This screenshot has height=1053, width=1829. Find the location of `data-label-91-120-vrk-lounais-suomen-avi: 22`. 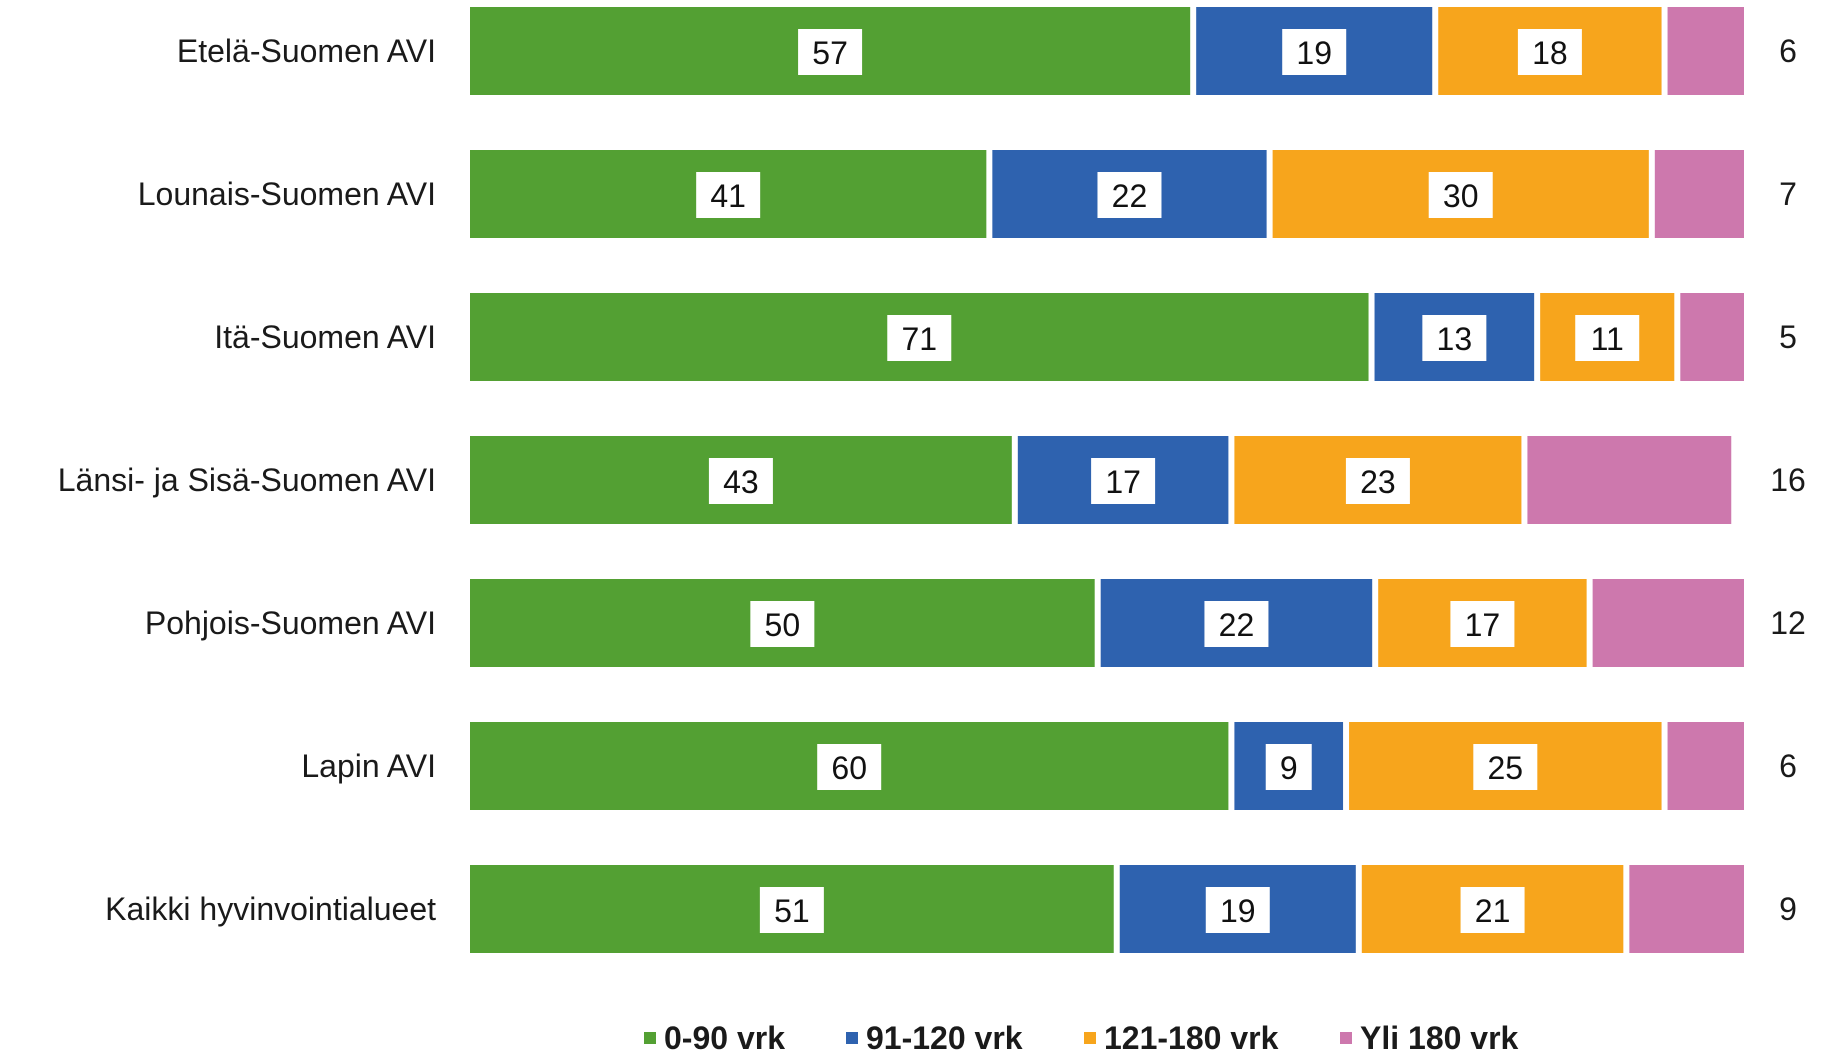

data-label-91-120-vrk-lounais-suomen-avi: 22 is located at coordinates (1130, 196).